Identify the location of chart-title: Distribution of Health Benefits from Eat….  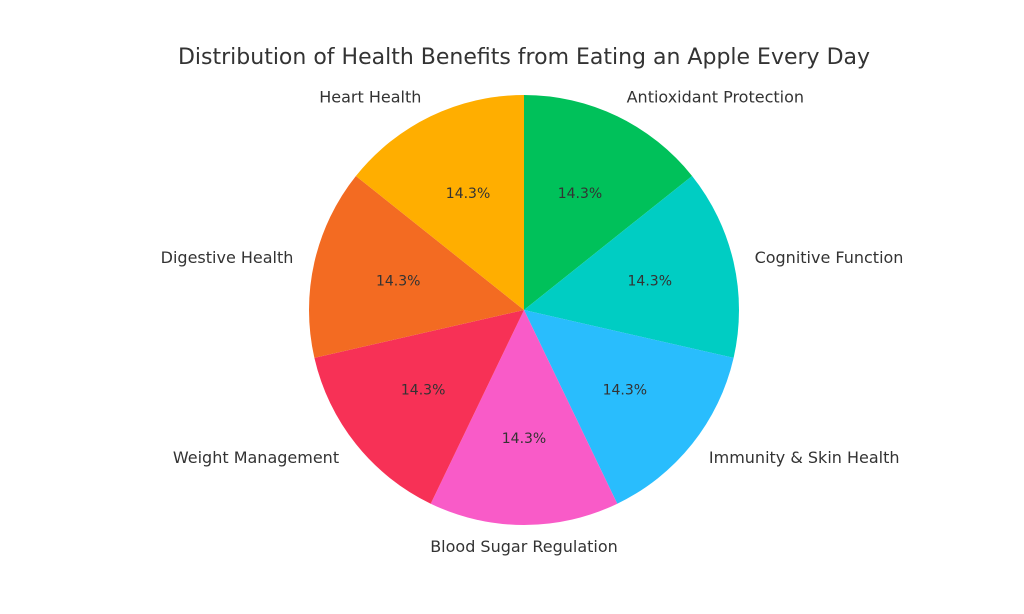
(524, 57).